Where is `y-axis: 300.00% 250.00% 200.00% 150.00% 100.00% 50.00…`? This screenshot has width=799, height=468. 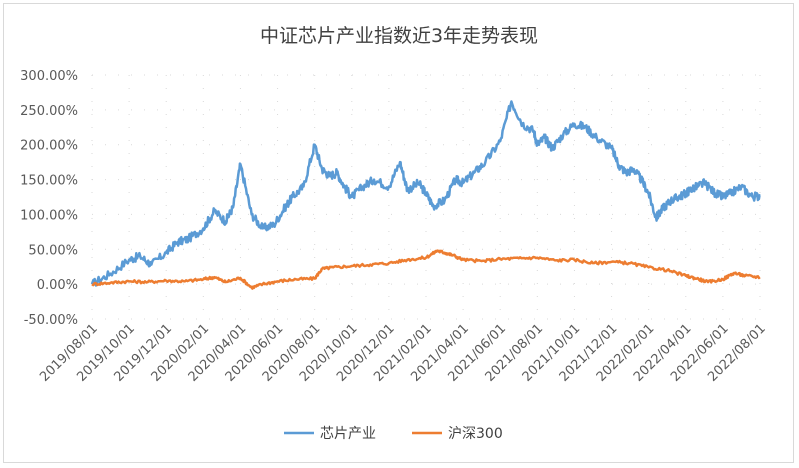
y-axis: 300.00% 250.00% 200.00% 150.00% 100.00% 50.00… is located at coordinates (49, 198).